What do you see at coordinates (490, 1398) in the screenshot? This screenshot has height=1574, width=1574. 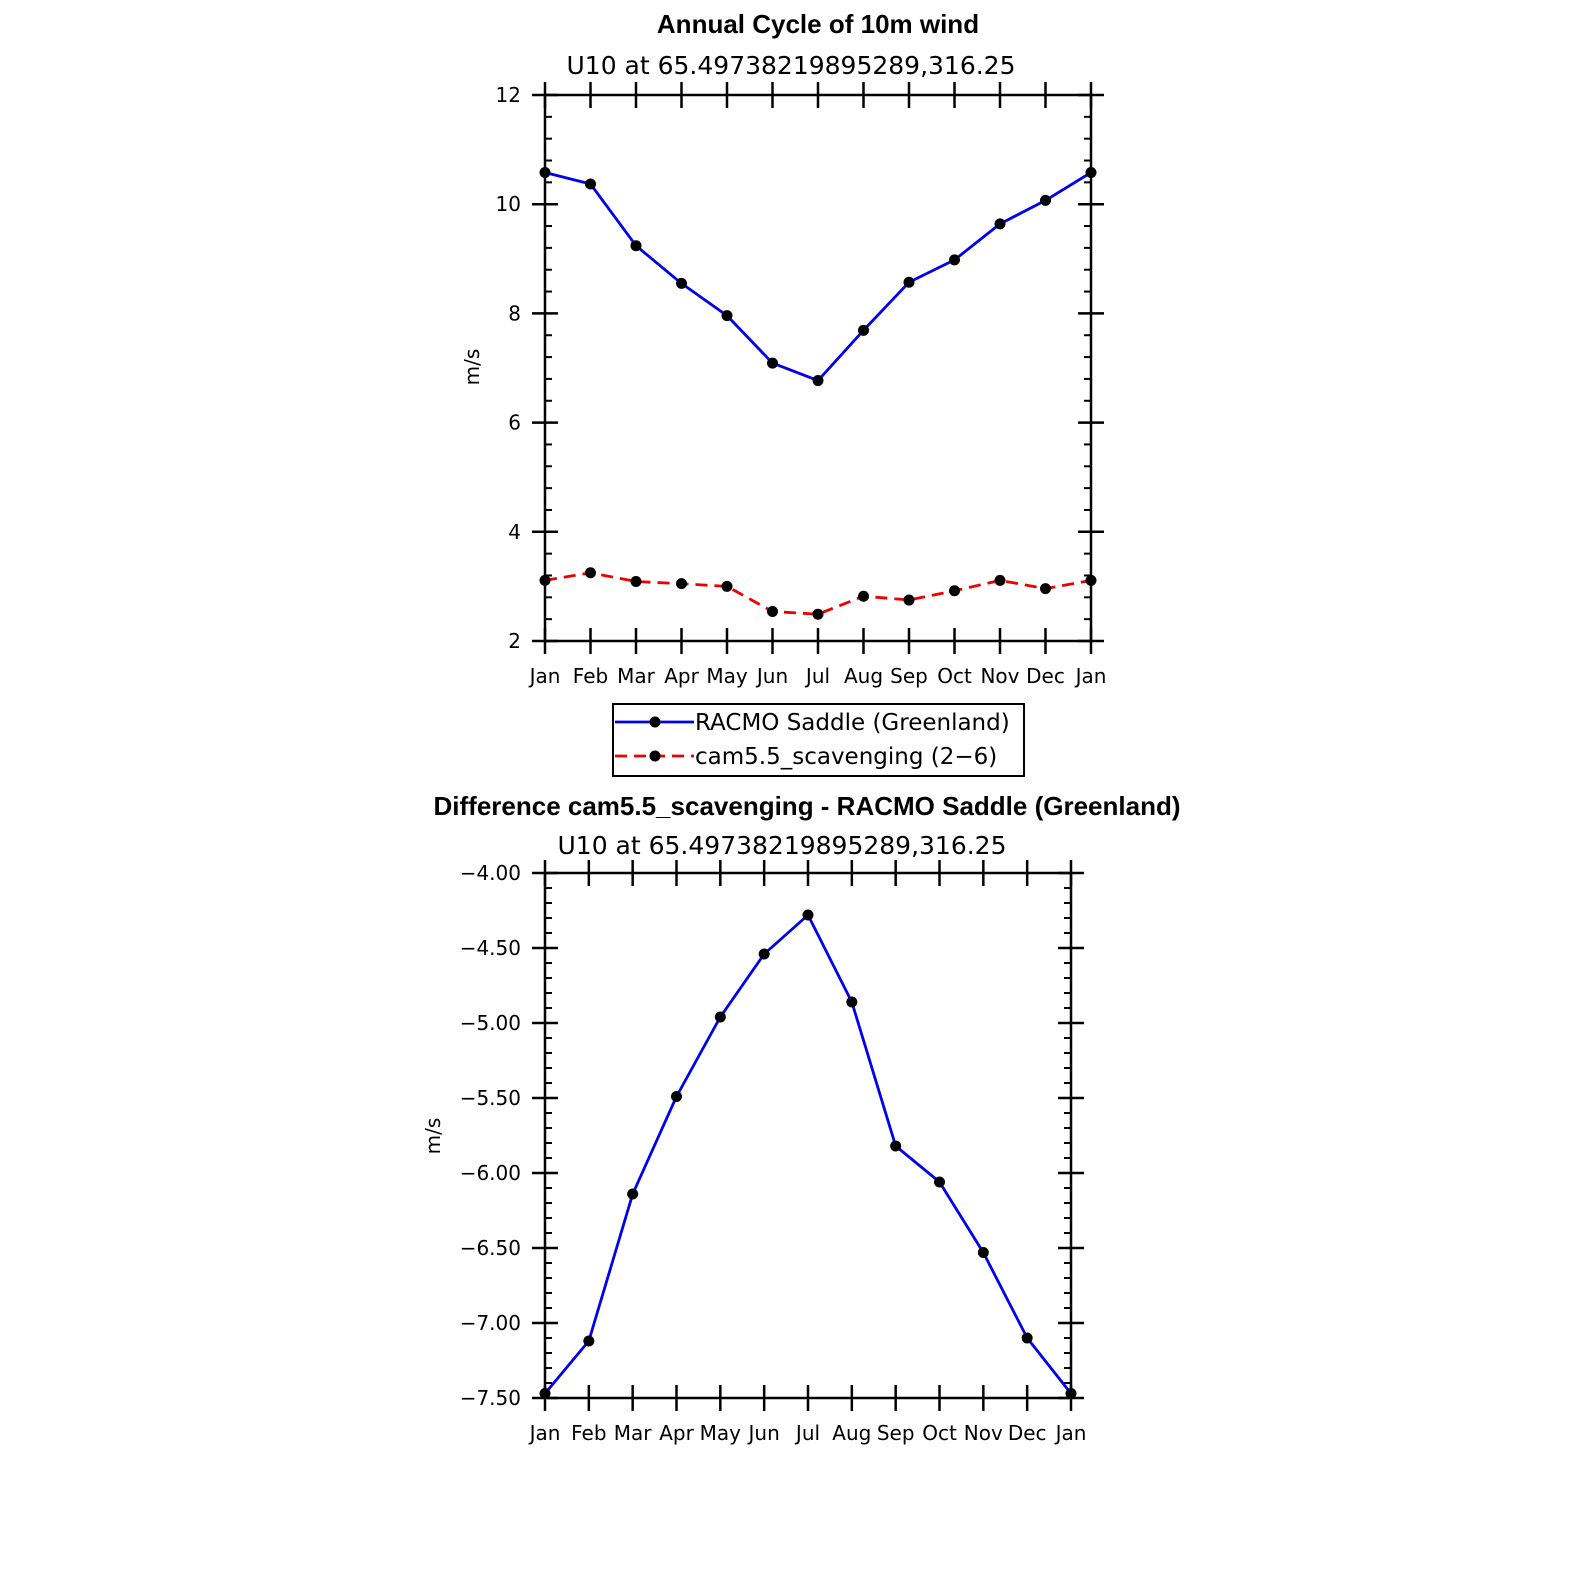 I see `y-tick-label: −7.50` at bounding box center [490, 1398].